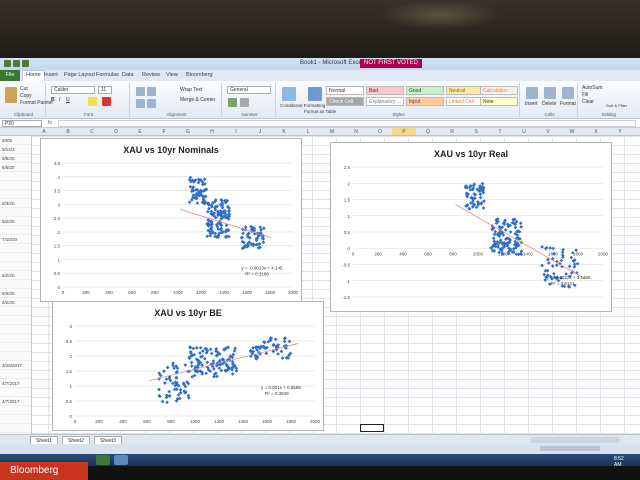 Image resolution: width=640 pixels, height=480 pixels. What do you see at coordinates (345, 90) in the screenshot?
I see `style-normal: Normal` at bounding box center [345, 90].